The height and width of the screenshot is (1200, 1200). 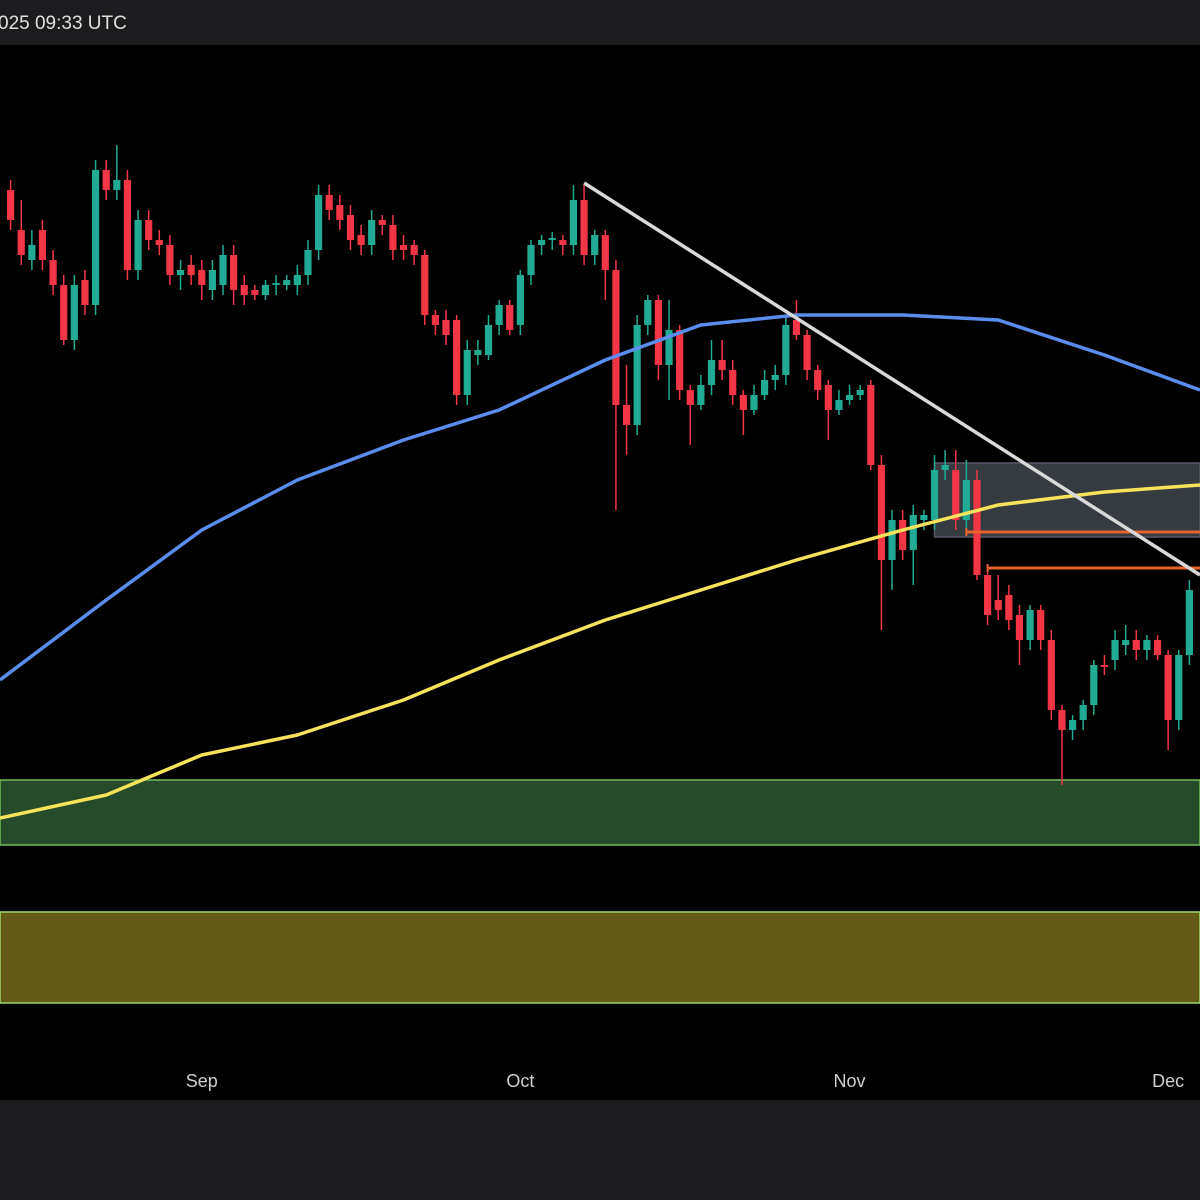 I want to click on x-tick-label: Oct, so click(x=520, y=1081).